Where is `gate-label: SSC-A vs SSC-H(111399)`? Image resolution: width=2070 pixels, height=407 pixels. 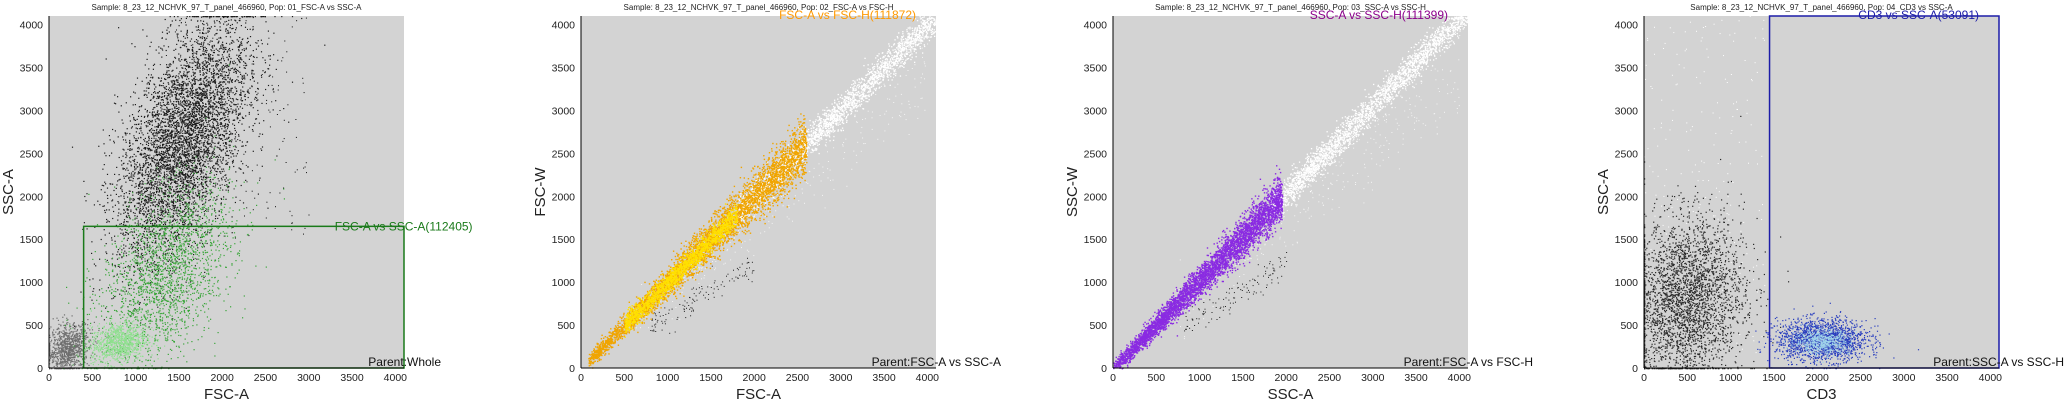 gate-label: SSC-A vs SSC-H(111399) is located at coordinates (1379, 15).